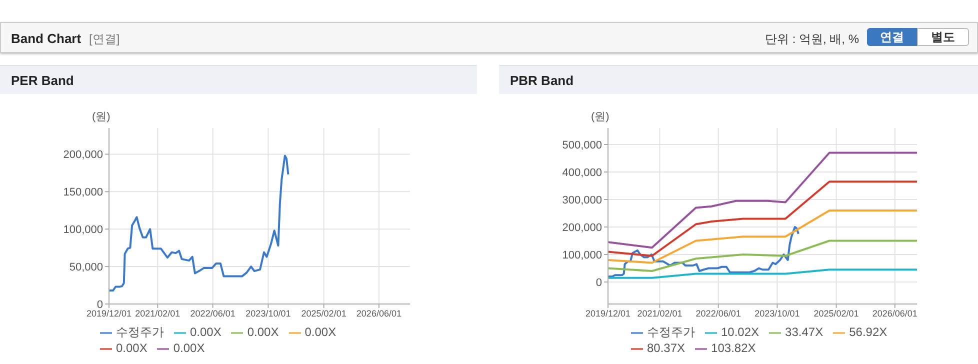 This screenshot has height=364, width=978. I want to click on chart-title: PBR Band, so click(542, 80).